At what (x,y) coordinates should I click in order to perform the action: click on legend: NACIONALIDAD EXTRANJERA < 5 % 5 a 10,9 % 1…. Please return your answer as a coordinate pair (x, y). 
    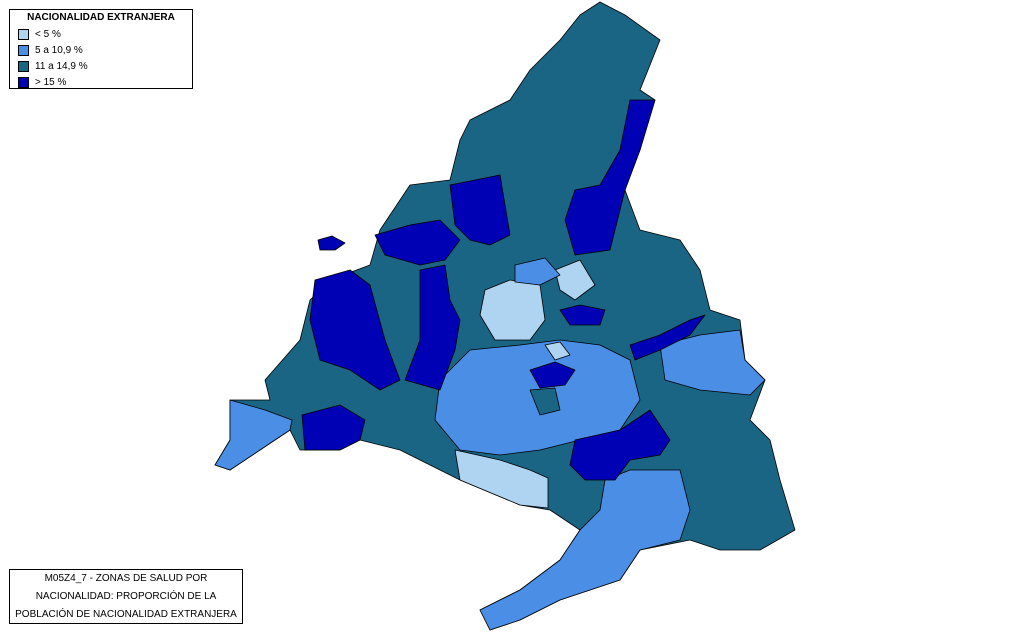
    Looking at the image, I should click on (101, 49).